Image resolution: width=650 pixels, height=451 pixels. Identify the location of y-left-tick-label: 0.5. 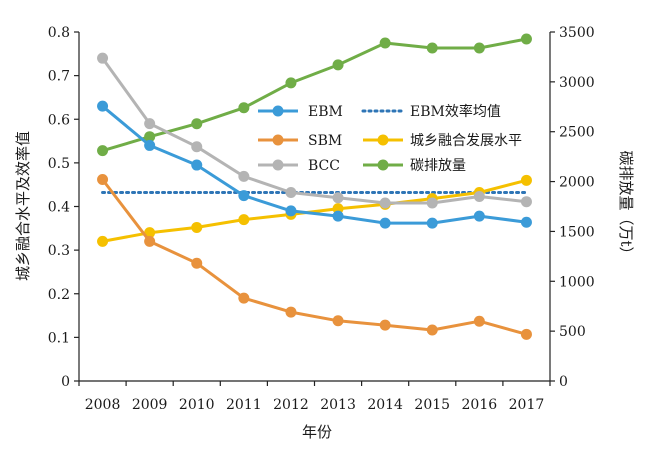
(59, 164).